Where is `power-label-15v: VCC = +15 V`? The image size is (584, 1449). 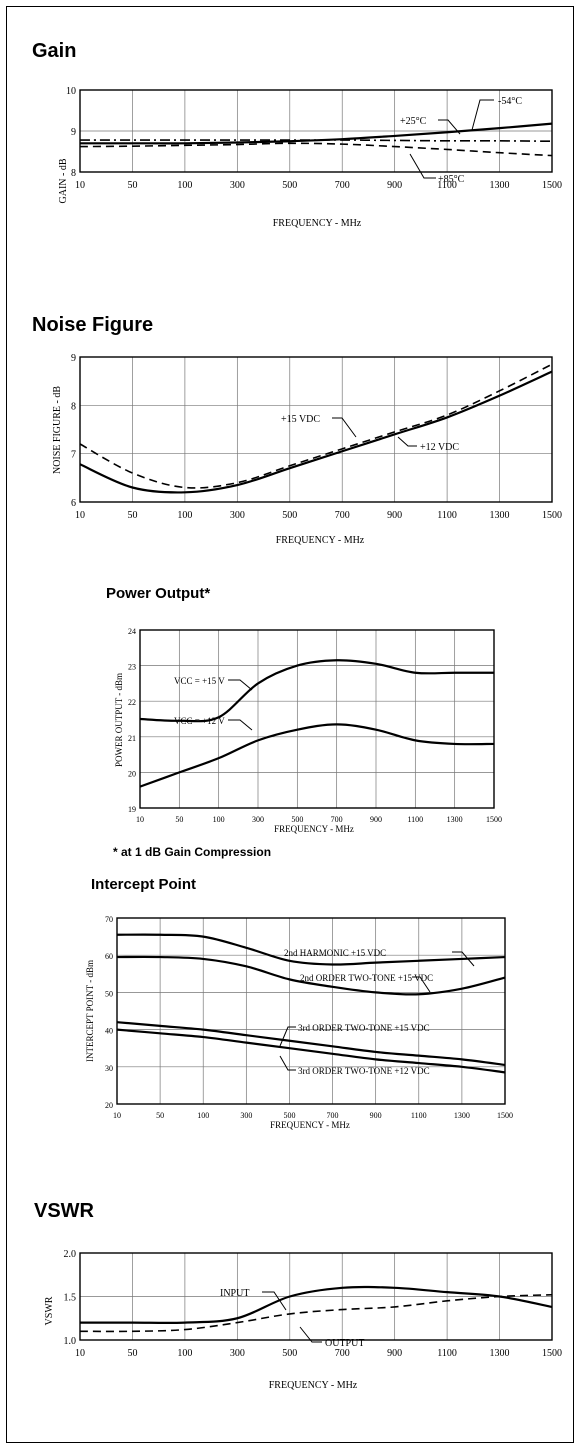
power-label-15v: VCC = +15 V is located at coordinates (199, 681).